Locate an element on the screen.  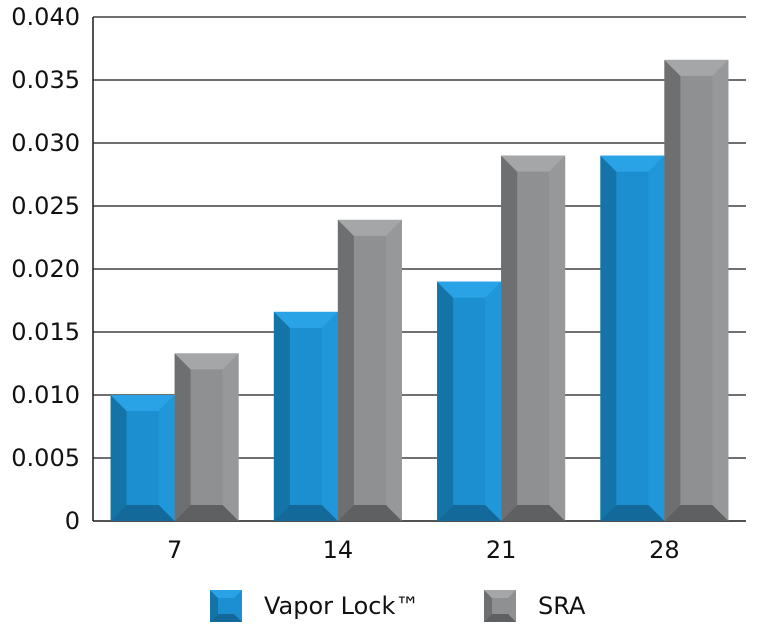
y-tick-label: 0.040 is located at coordinates (45, 17).